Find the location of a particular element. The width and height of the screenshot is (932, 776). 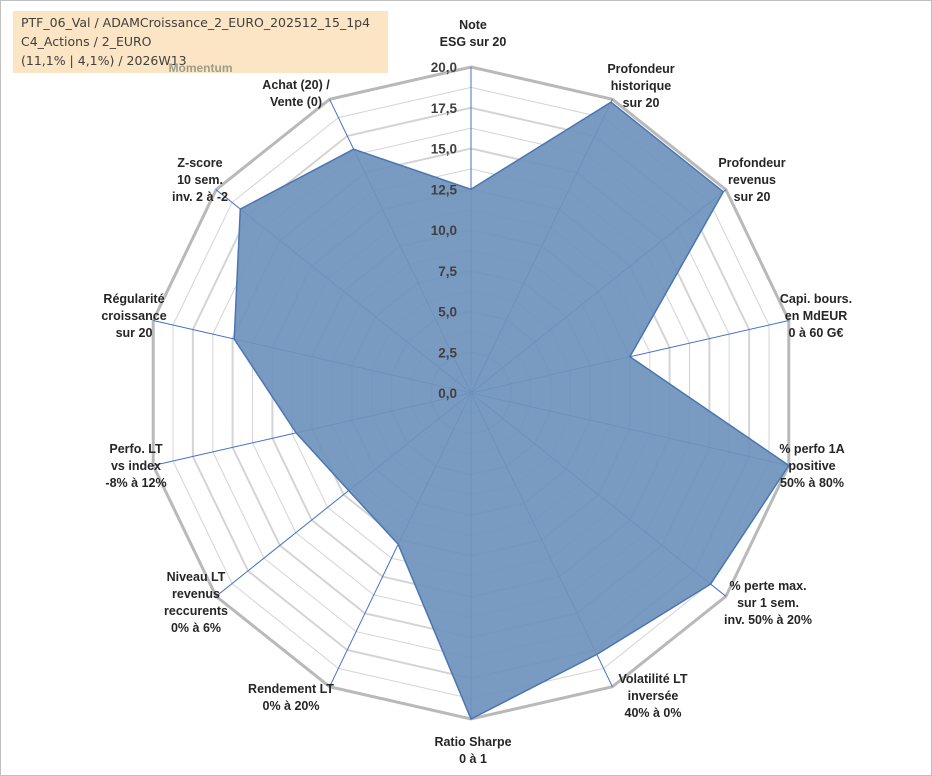

axis-label: Achat (20) / Vente (0) is located at coordinates (296, 93).